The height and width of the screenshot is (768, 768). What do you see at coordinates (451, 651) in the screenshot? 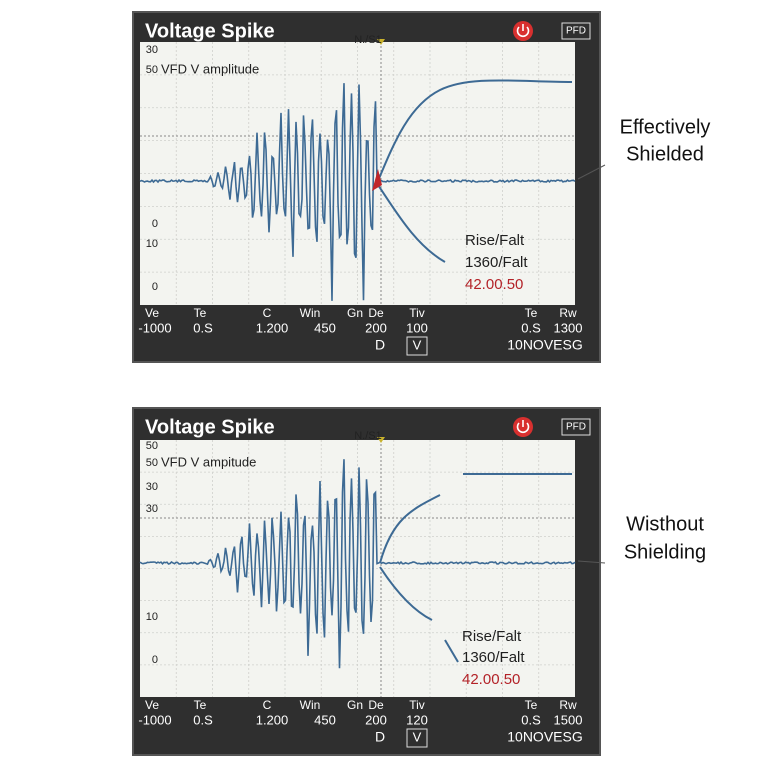
I see `fall-tail` at bounding box center [451, 651].